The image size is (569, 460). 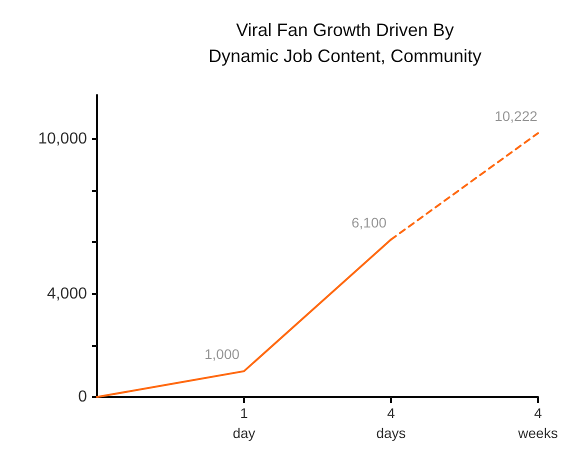 I want to click on chart-title: Viral Fan Growth Driven By Dynamic Job Content, Community, so click(x=345, y=43).